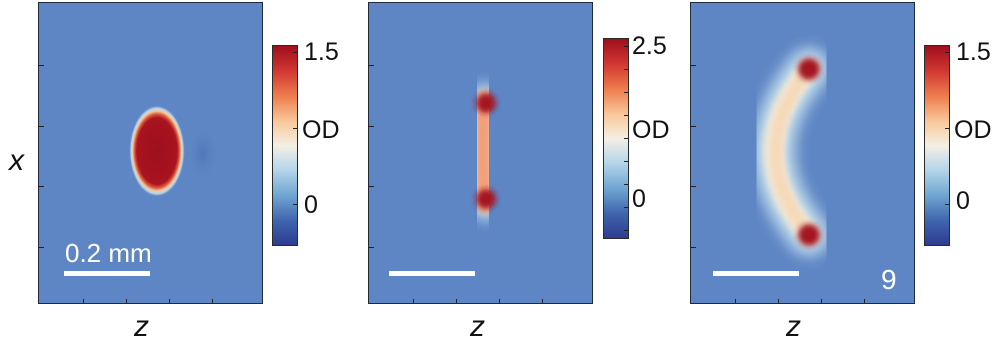 The width and height of the screenshot is (1000, 347). I want to click on z-axis-label-2: z, so click(477, 326).